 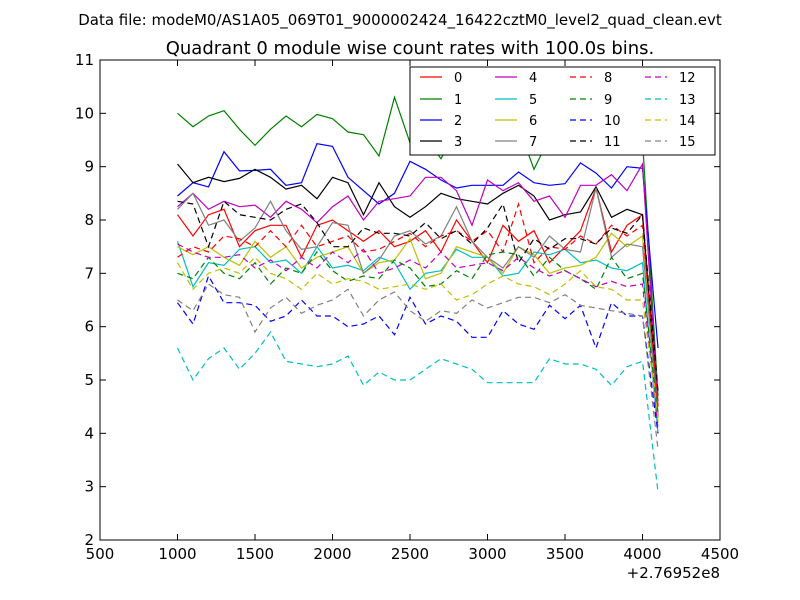 What do you see at coordinates (458, 100) in the screenshot?
I see `legend-label-1: 1` at bounding box center [458, 100].